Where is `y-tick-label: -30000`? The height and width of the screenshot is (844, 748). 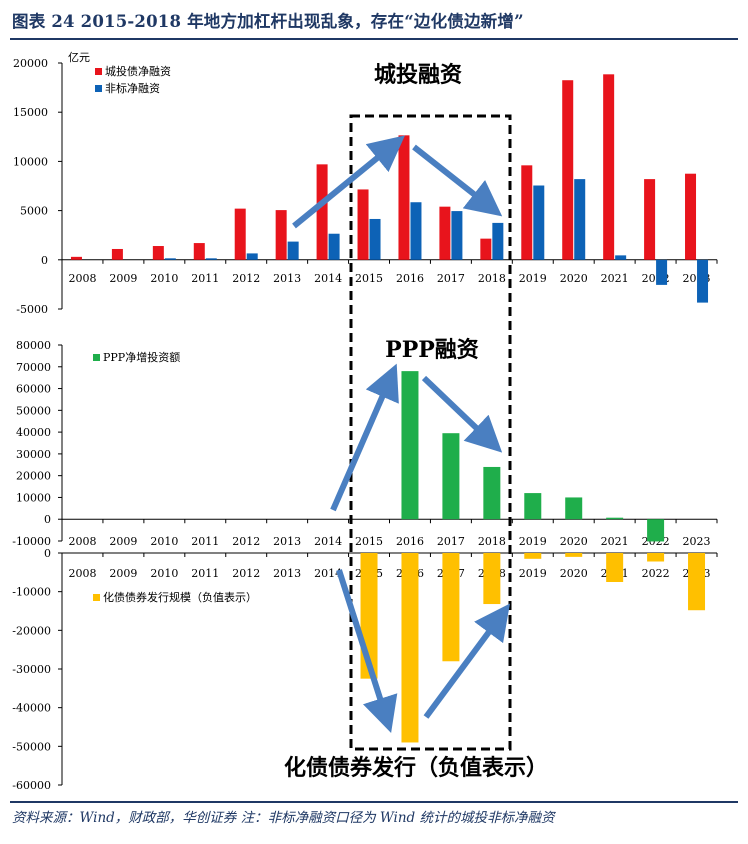
y-tick-label: -30000 is located at coordinates (31, 669).